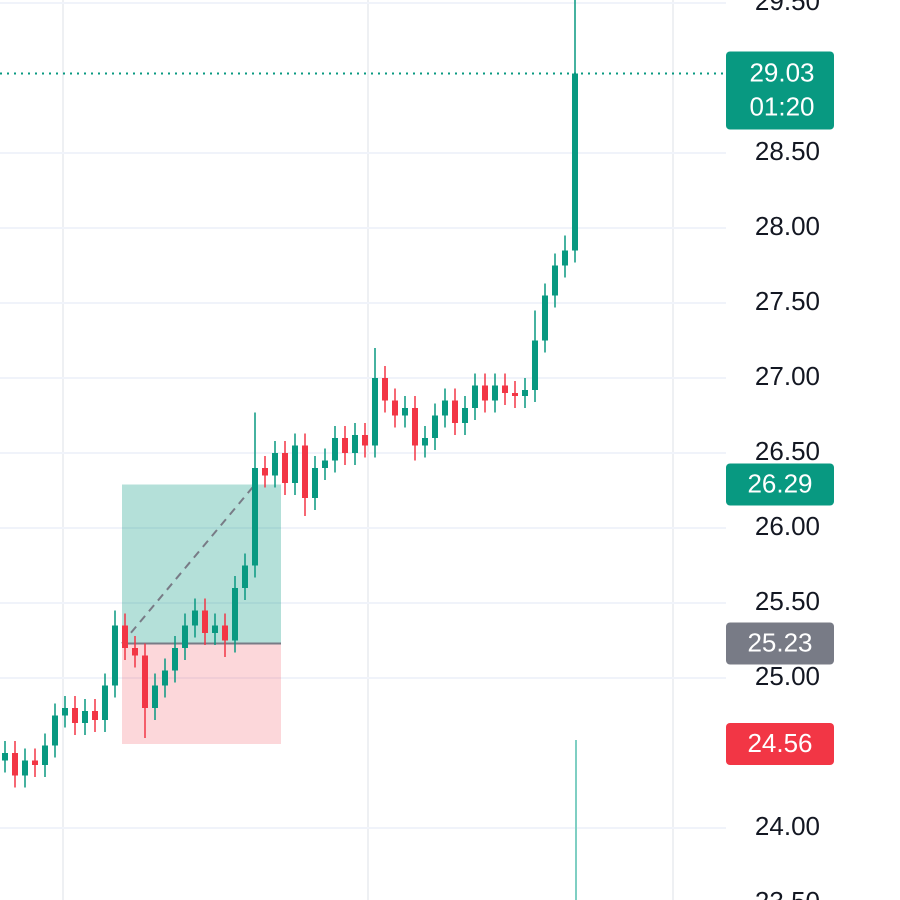 The width and height of the screenshot is (900, 900). What do you see at coordinates (201, 693) in the screenshot?
I see `loss-zone` at bounding box center [201, 693].